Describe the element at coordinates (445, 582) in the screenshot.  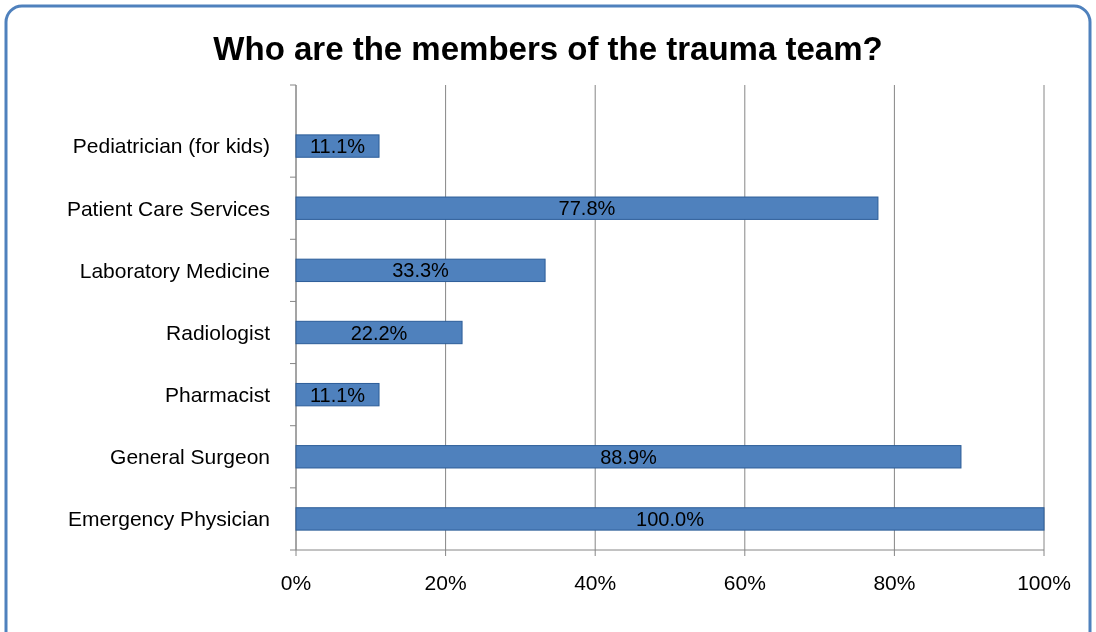
I see `x-tick-label: 20%` at that location.